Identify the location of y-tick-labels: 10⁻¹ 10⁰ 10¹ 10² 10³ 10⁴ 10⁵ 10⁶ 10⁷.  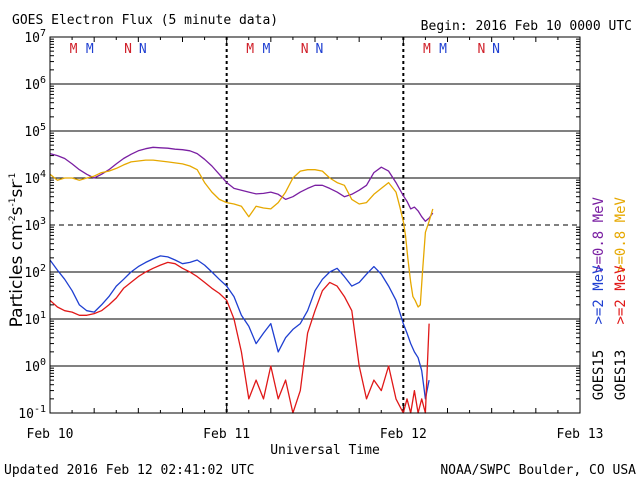
(32, 225).